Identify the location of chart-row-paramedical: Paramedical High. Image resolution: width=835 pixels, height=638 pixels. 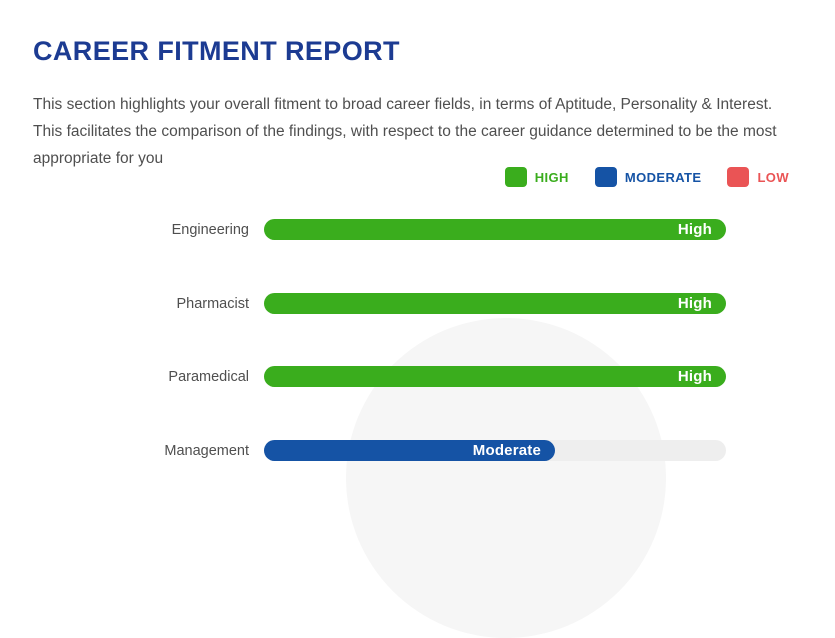
(363, 376).